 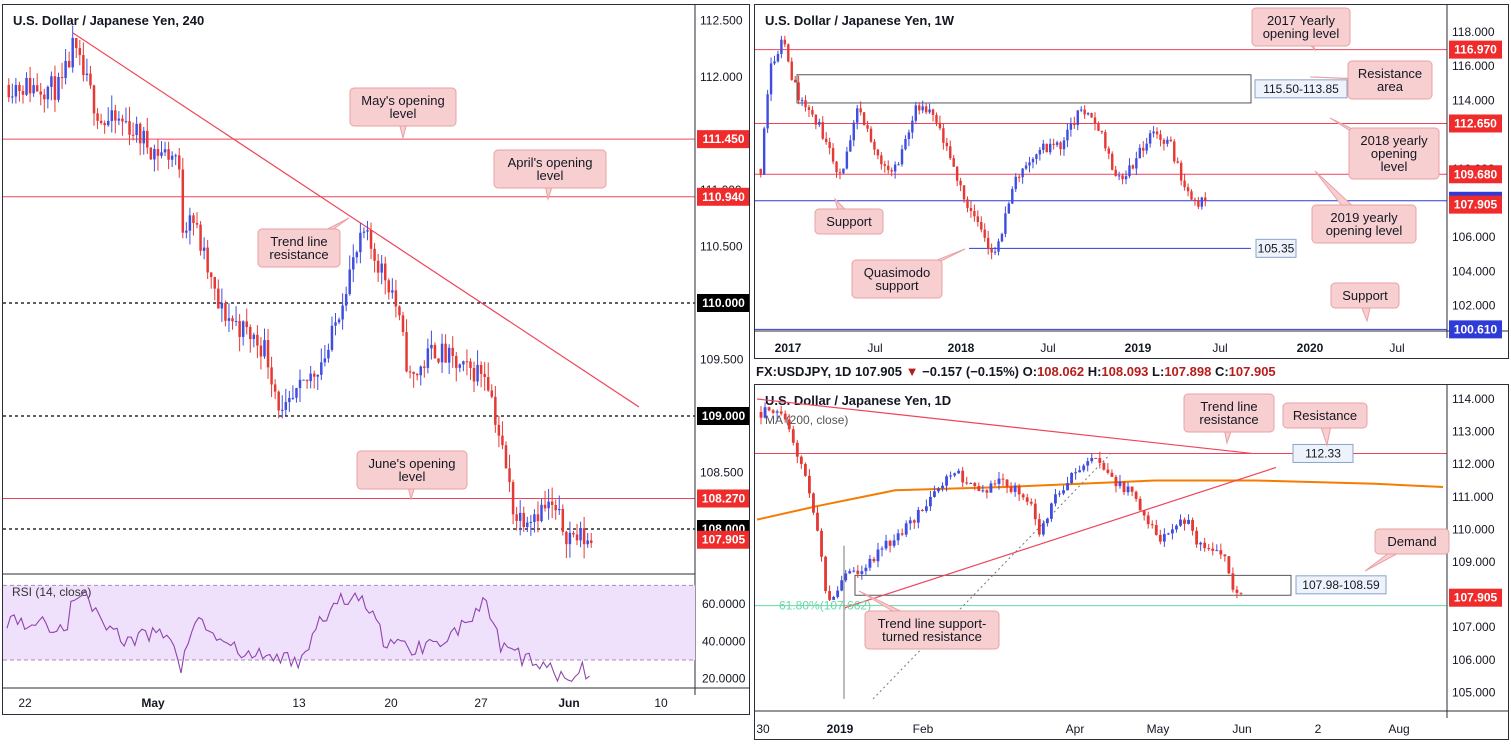 I want to click on price-axis-bg, so click(x=722, y=350).